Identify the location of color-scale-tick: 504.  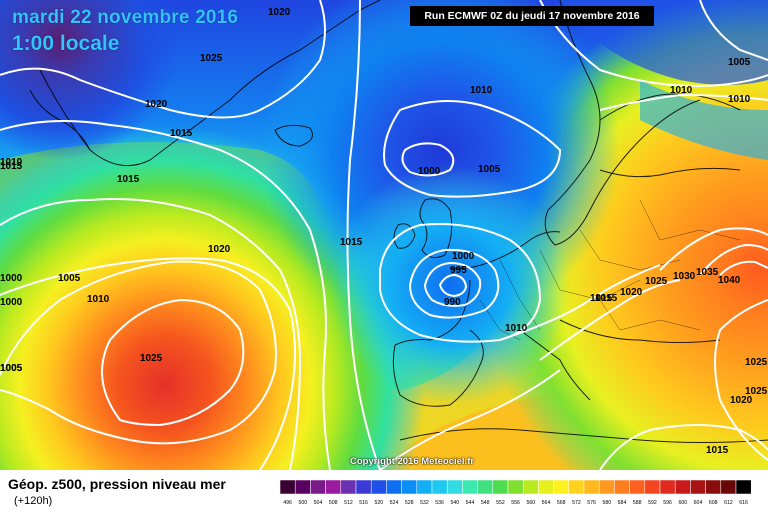
(318, 503).